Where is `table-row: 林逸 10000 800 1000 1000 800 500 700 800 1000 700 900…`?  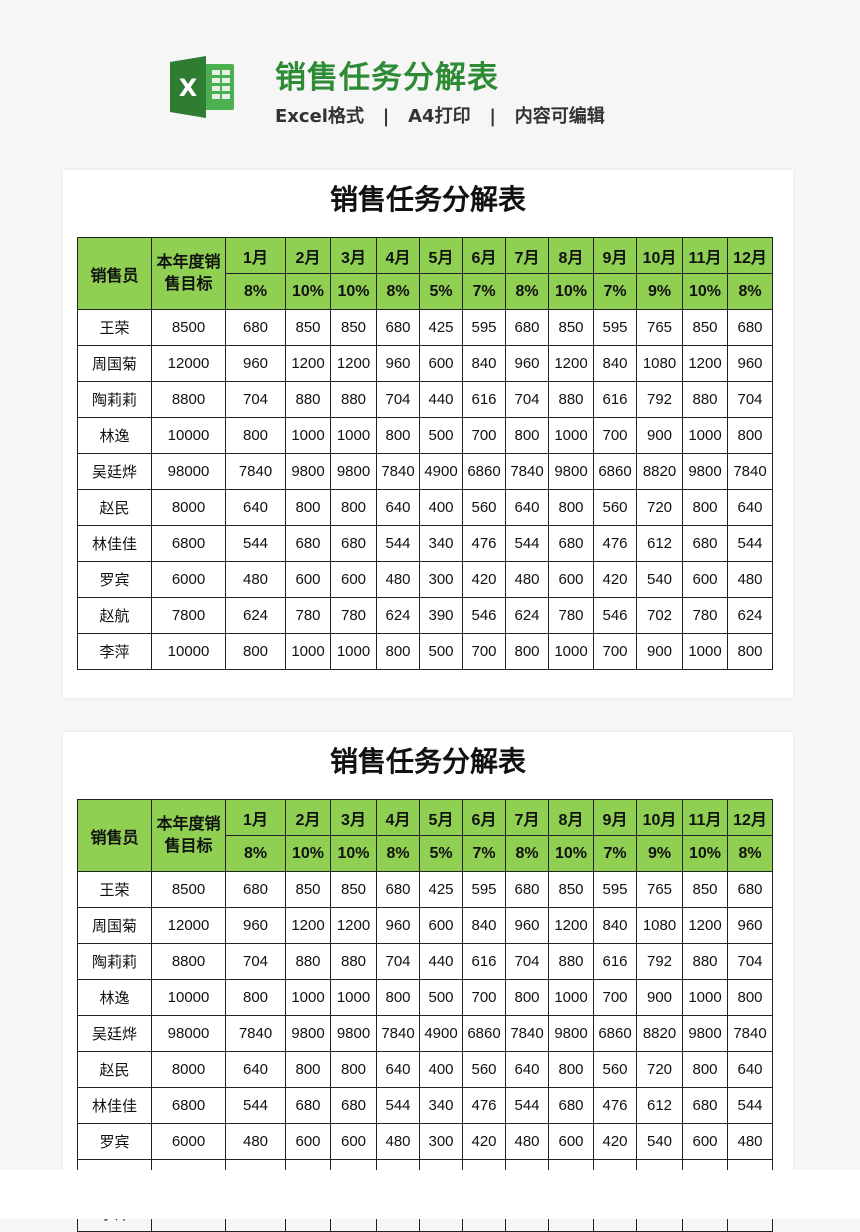 table-row: 林逸 10000 800 1000 1000 800 500 700 800 1000 700 900… is located at coordinates (425, 435).